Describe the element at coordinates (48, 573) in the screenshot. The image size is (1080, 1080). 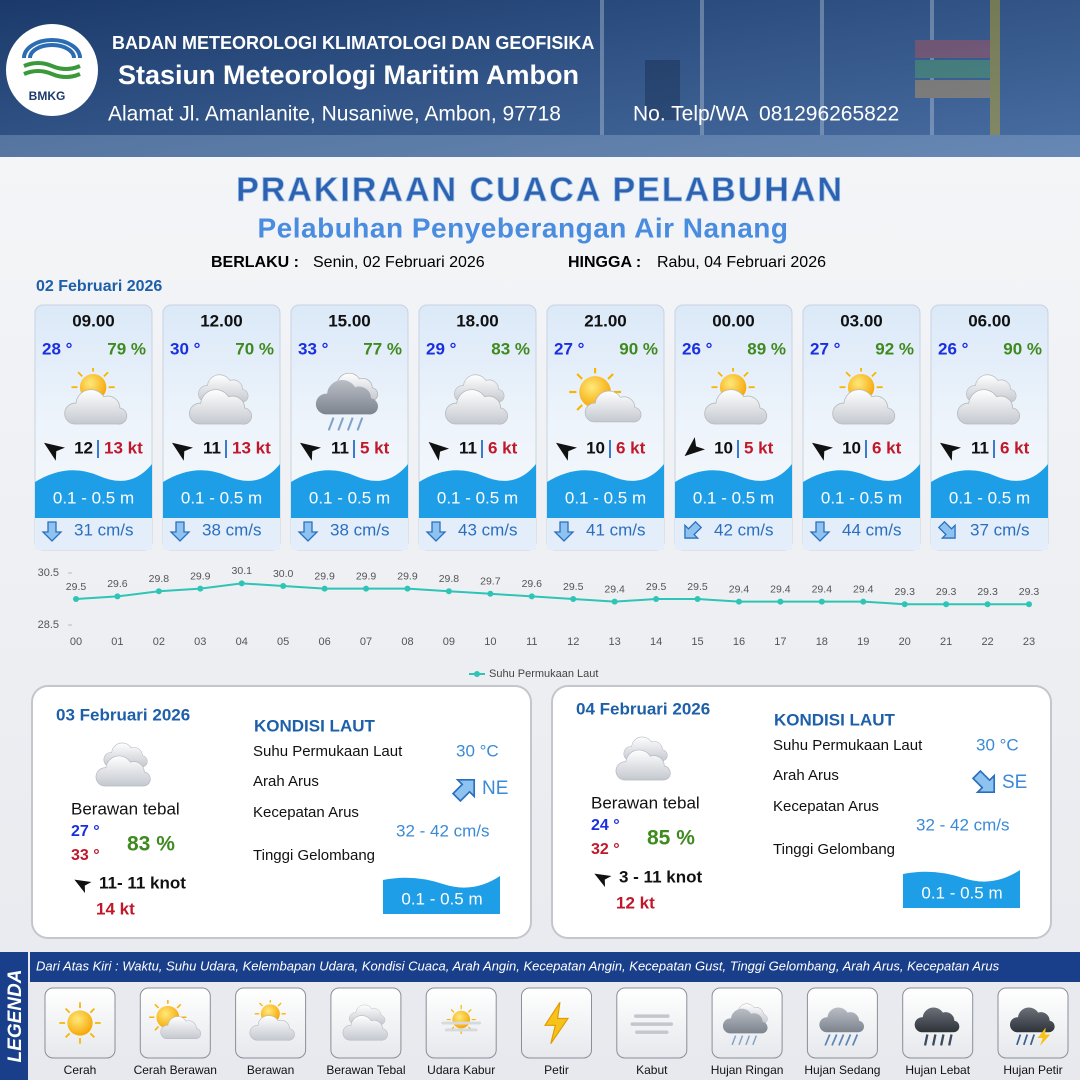
I see `y-tick-label: 30.5` at that location.